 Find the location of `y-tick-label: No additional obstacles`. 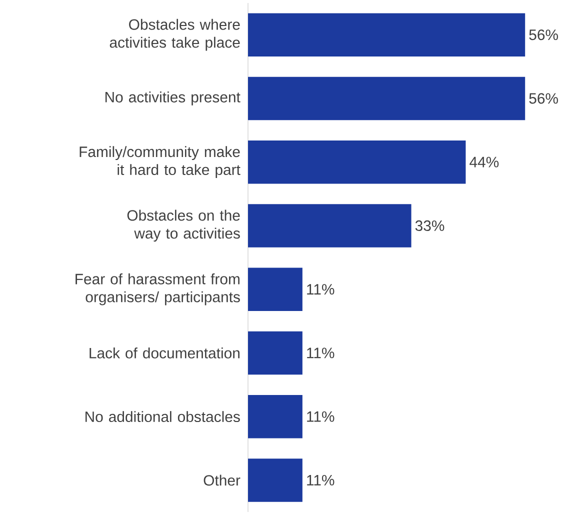

y-tick-label: No additional obstacles is located at coordinates (163, 416).